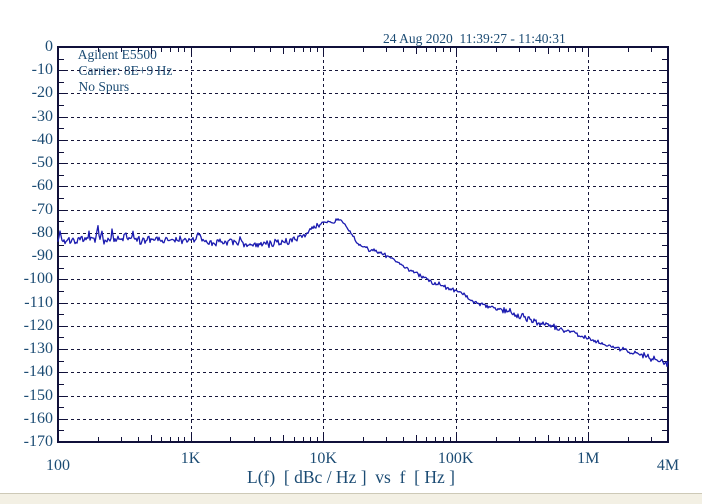 The image size is (702, 504). I want to click on y-tick-label: -120, so click(38, 325).